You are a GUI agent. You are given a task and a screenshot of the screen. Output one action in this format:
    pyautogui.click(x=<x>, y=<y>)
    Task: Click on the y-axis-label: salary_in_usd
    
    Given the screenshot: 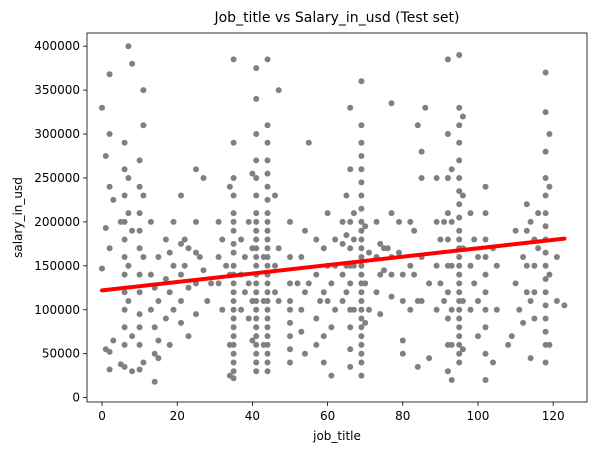 What is the action you would take?
    pyautogui.click(x=18, y=217)
    